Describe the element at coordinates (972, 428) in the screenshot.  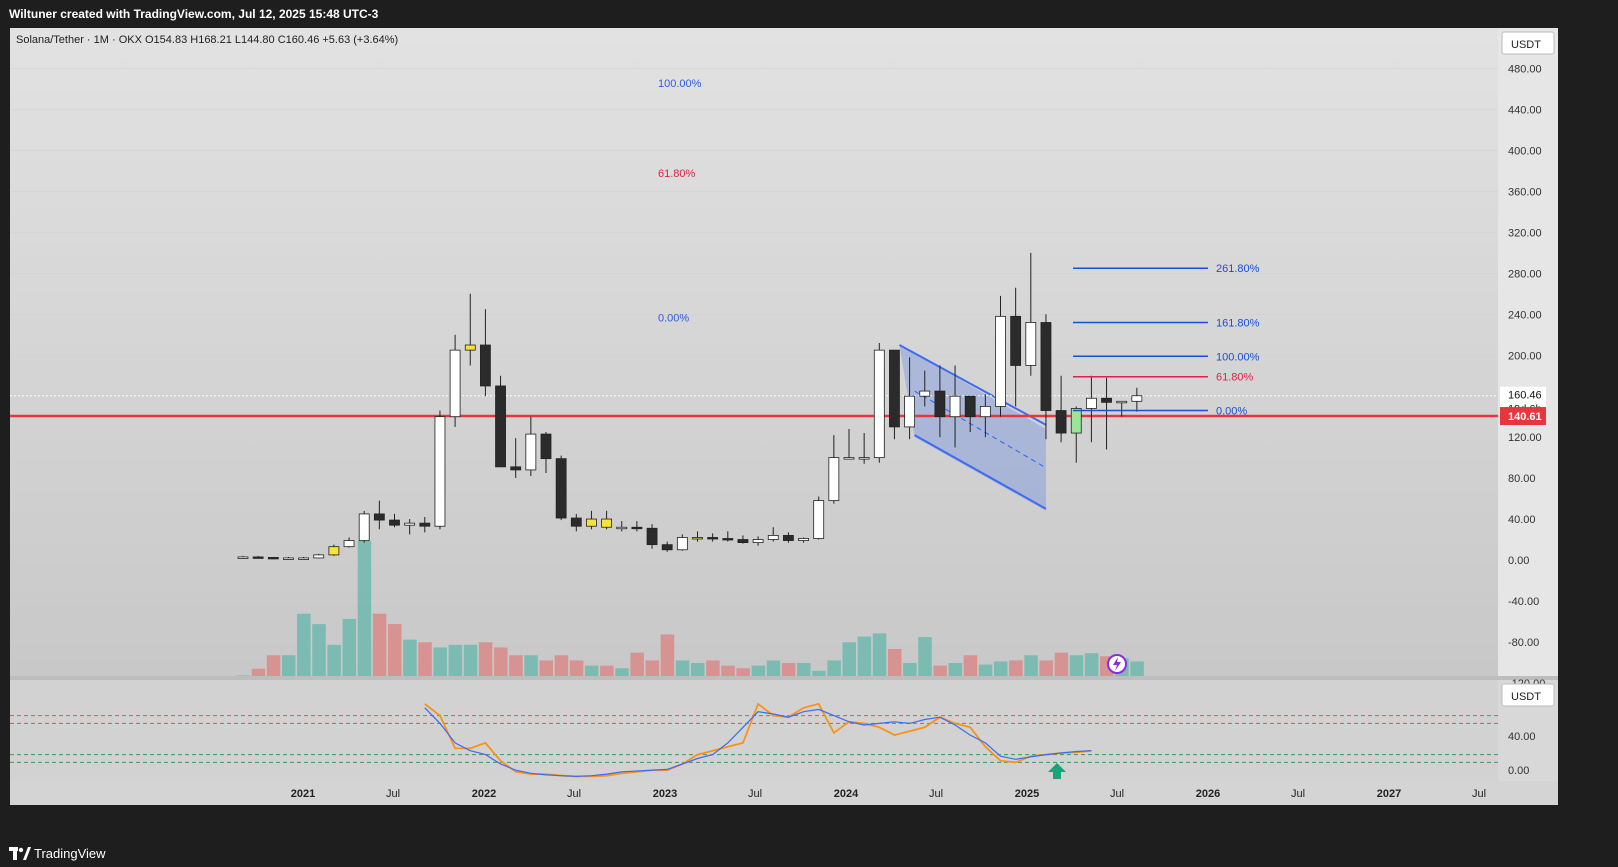
I see `channel-fill` at that location.